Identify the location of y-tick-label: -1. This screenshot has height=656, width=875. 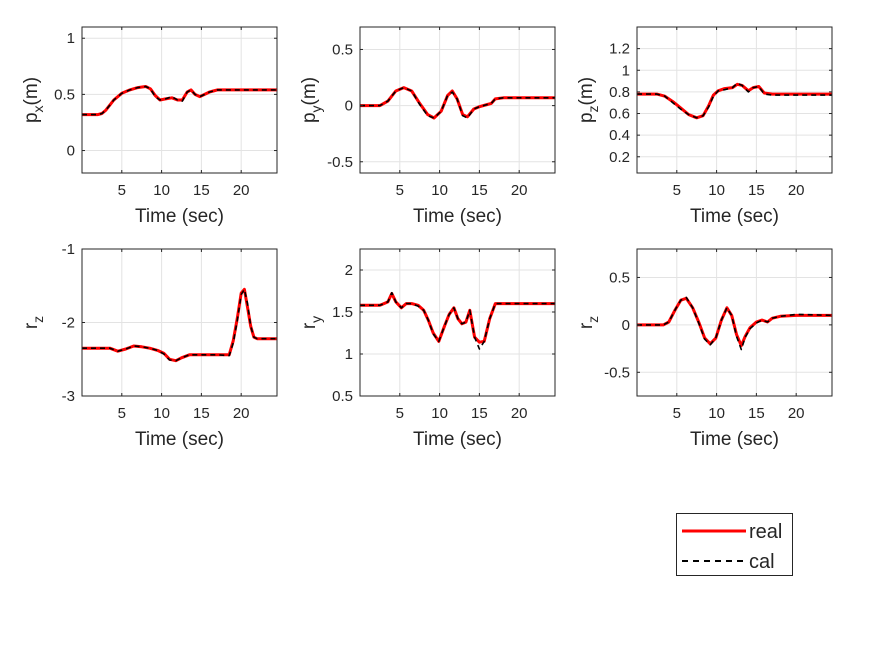
(68, 249).